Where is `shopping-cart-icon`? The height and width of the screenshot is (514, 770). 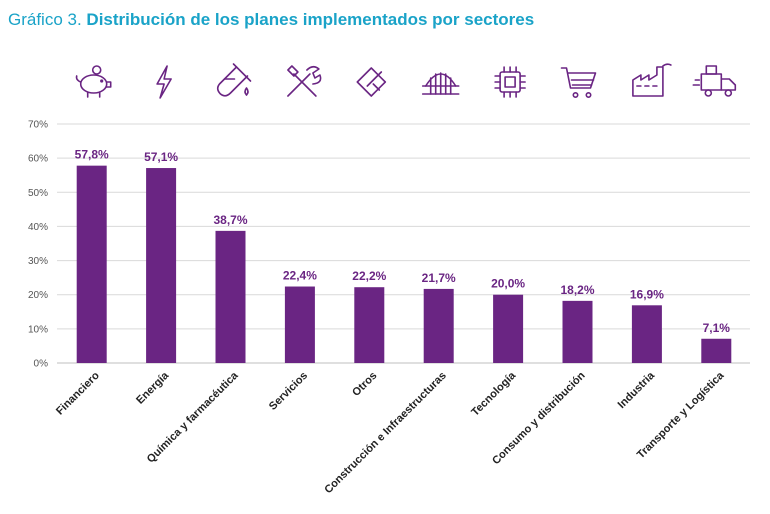 shopping-cart-icon is located at coordinates (578, 83).